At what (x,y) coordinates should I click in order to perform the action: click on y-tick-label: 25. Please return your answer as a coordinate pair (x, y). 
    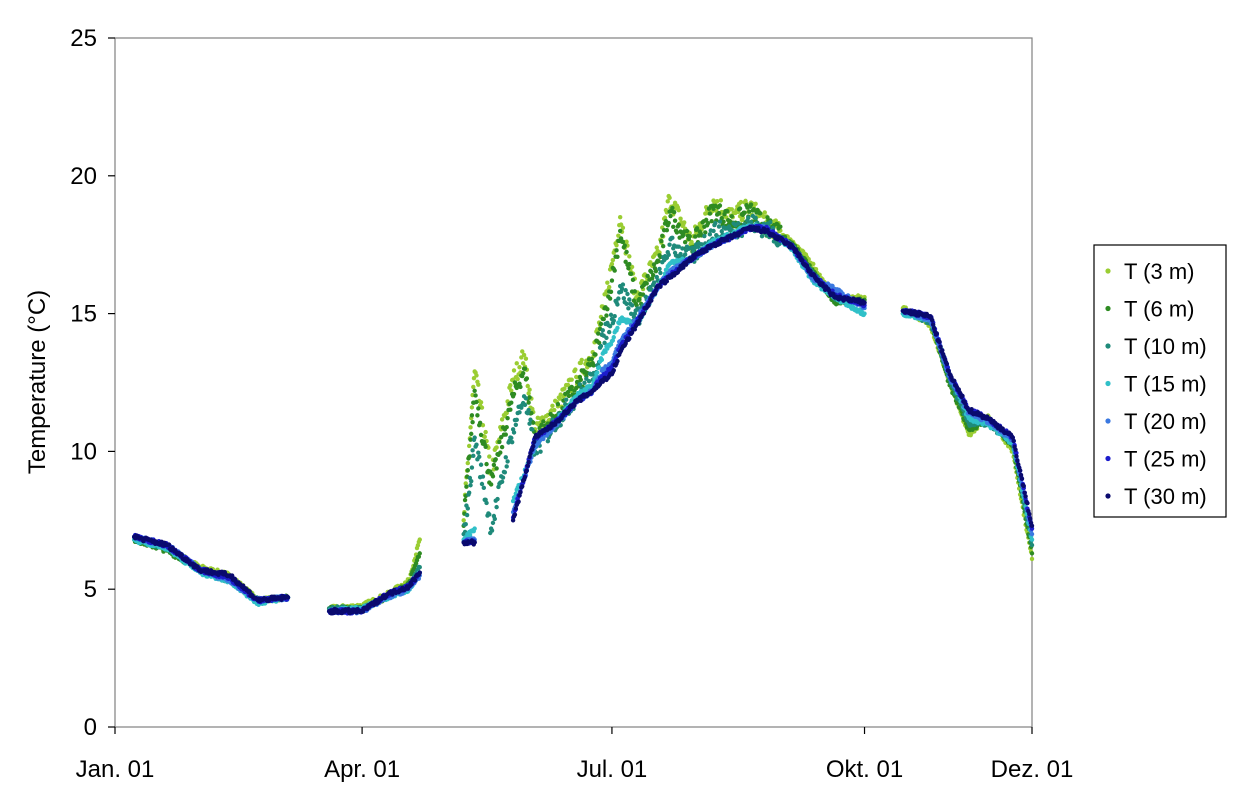
    Looking at the image, I should click on (83, 38).